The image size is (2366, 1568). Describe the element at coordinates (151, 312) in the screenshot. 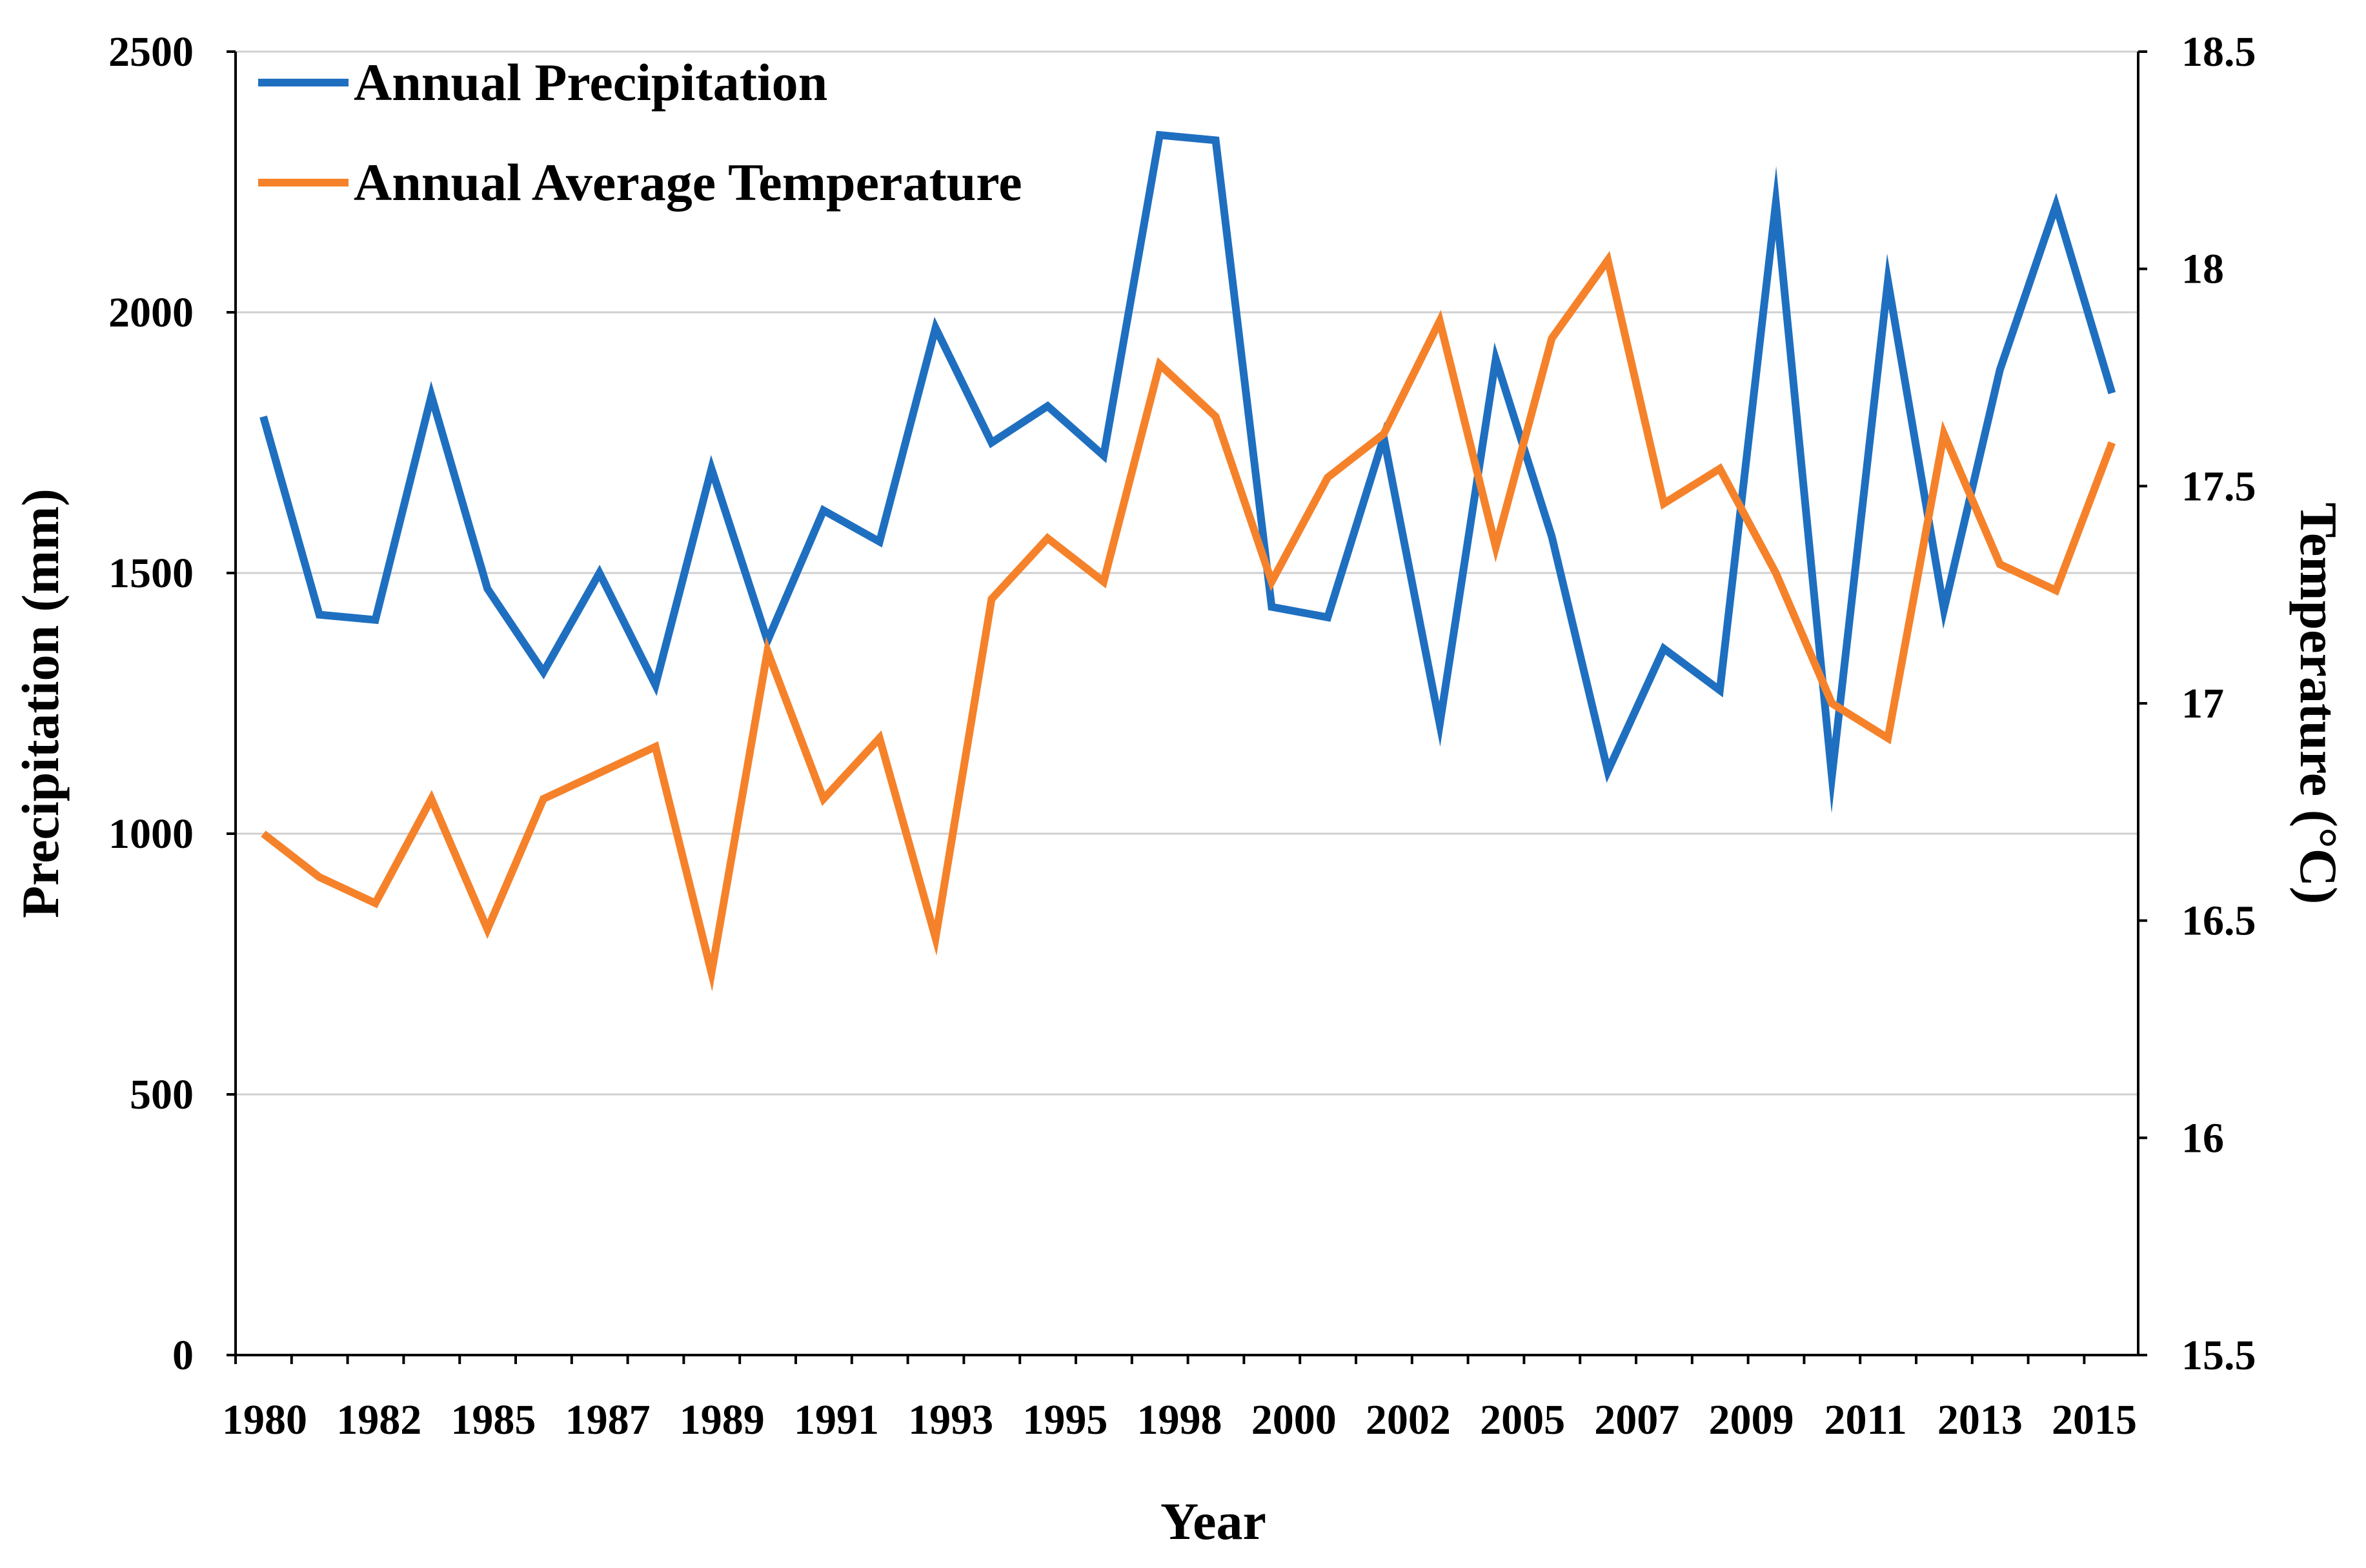

I see `y-left-tick-label-2000: 2000` at that location.